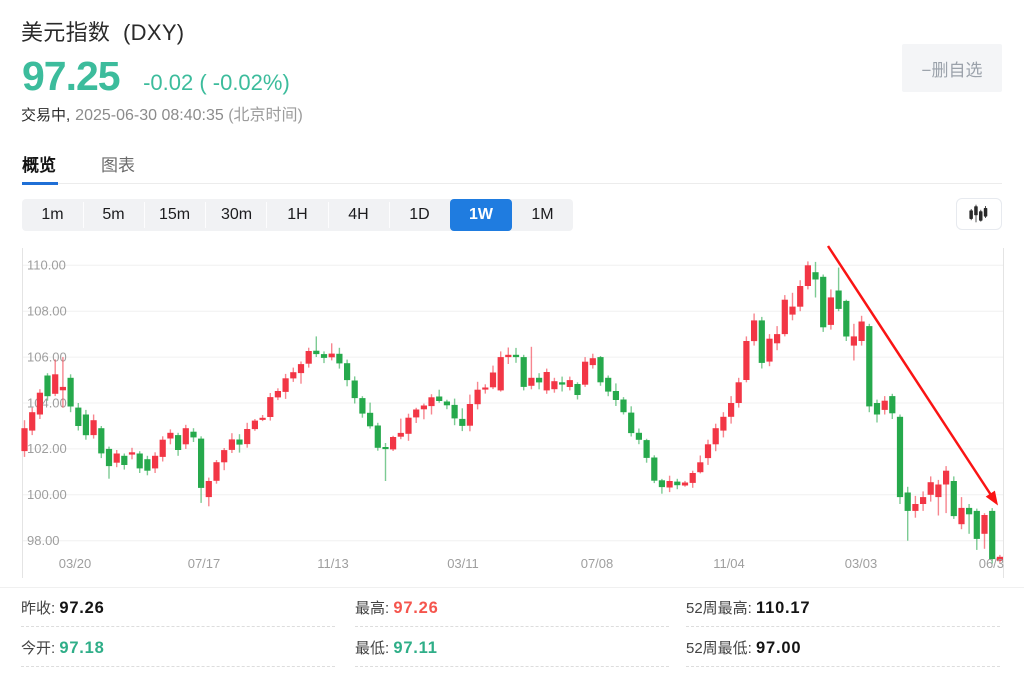  Describe the element at coordinates (75, 563) in the screenshot. I see `svg-text: 03/20` at that location.